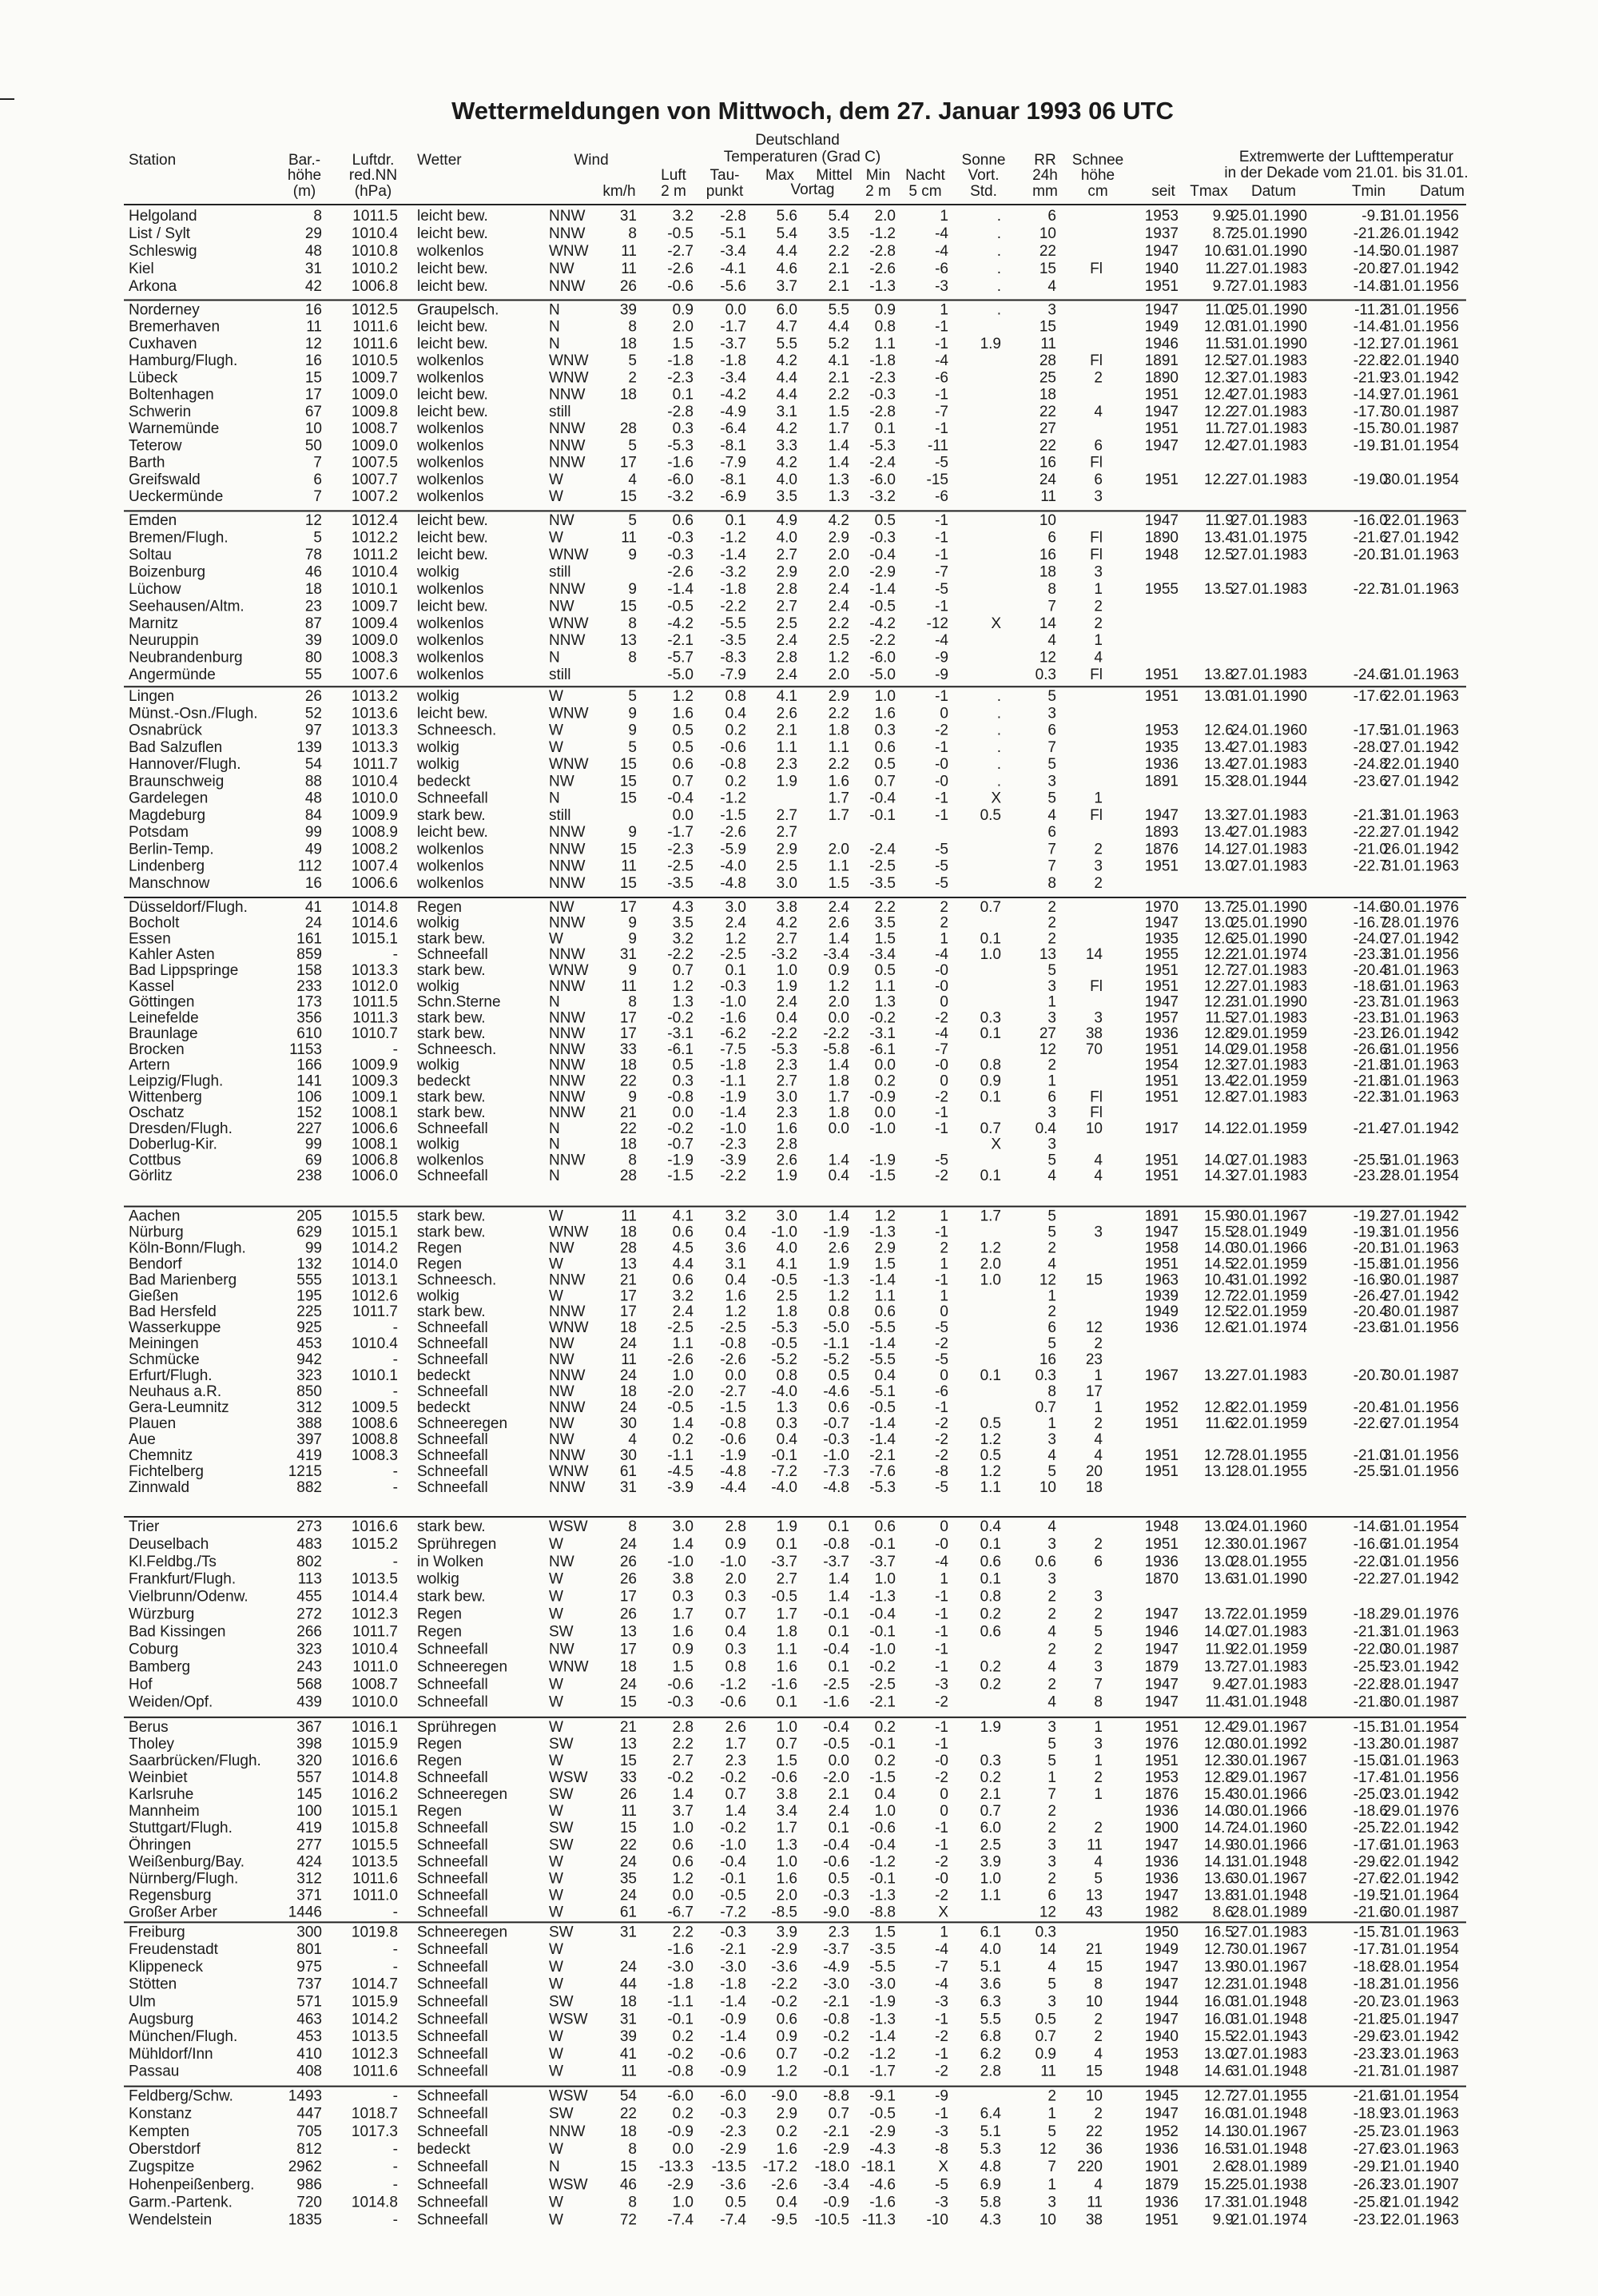 The width and height of the screenshot is (1598, 2296). Describe the element at coordinates (1162, 849) in the screenshot. I see `cell: 1876` at that location.